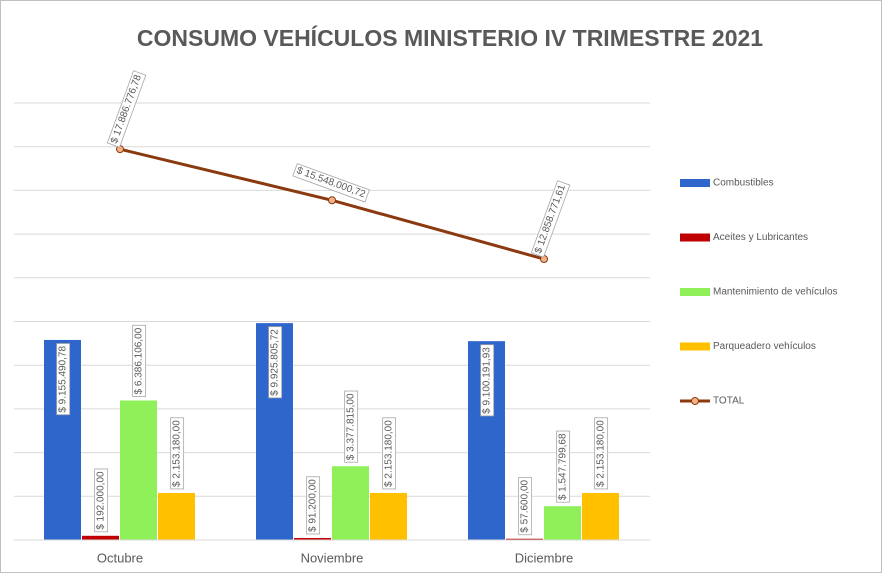  I want to click on data-label-group: $ 1.547.799,68, so click(563, 466).